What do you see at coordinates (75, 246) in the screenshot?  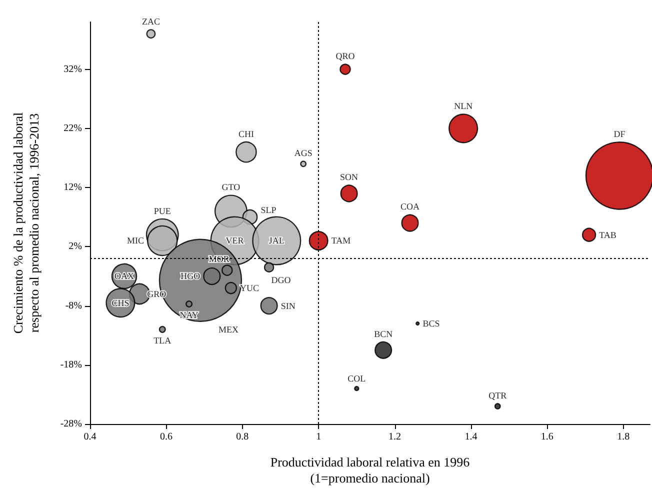 I see `y-tick-label: 2%` at bounding box center [75, 246].